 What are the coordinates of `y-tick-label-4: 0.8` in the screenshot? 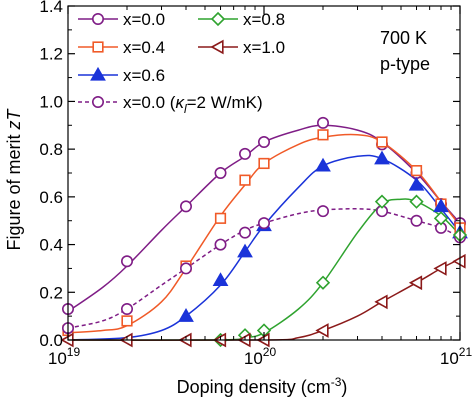 It's located at (51, 149).